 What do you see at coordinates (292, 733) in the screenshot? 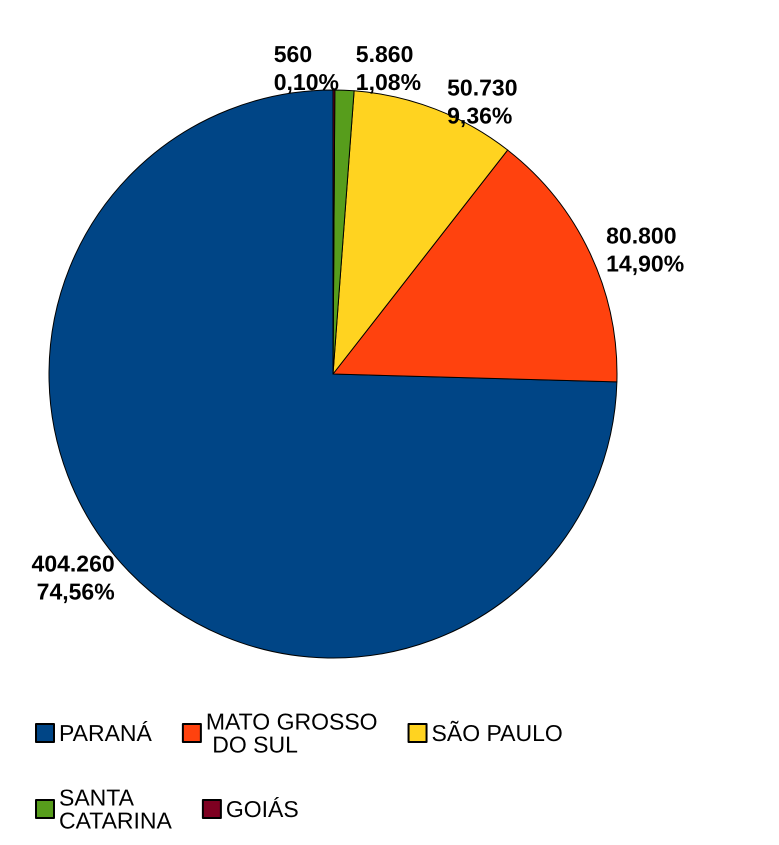
I see `legend-label: MATO GROSSO DO SUL` at bounding box center [292, 733].